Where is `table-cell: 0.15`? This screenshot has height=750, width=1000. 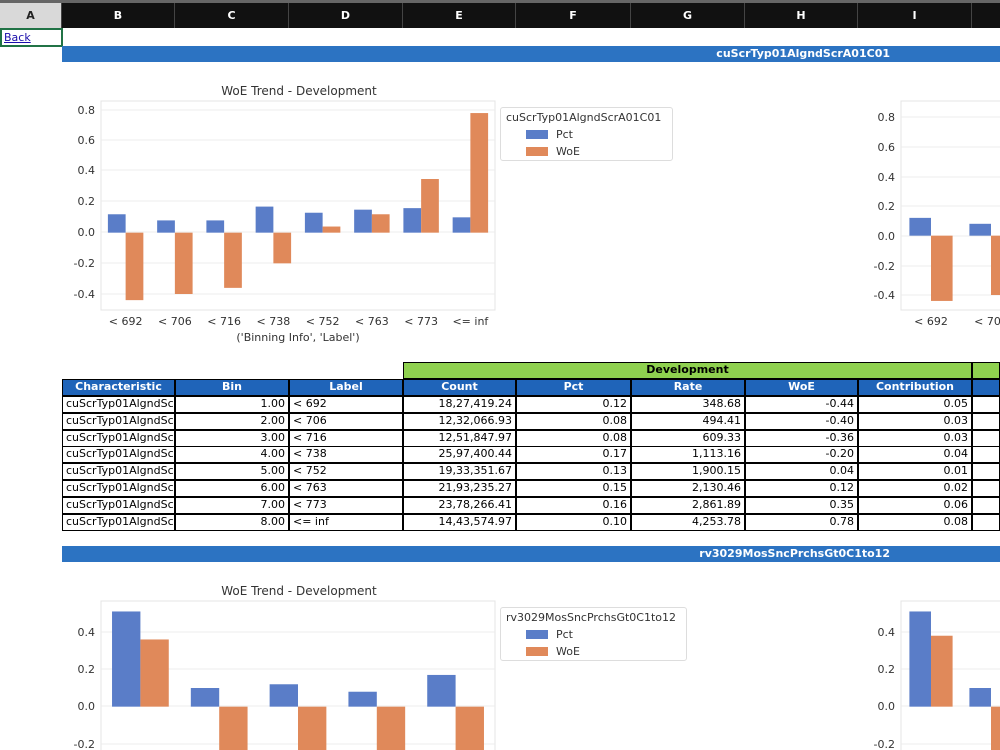 table-cell: 0.15 is located at coordinates (573, 488).